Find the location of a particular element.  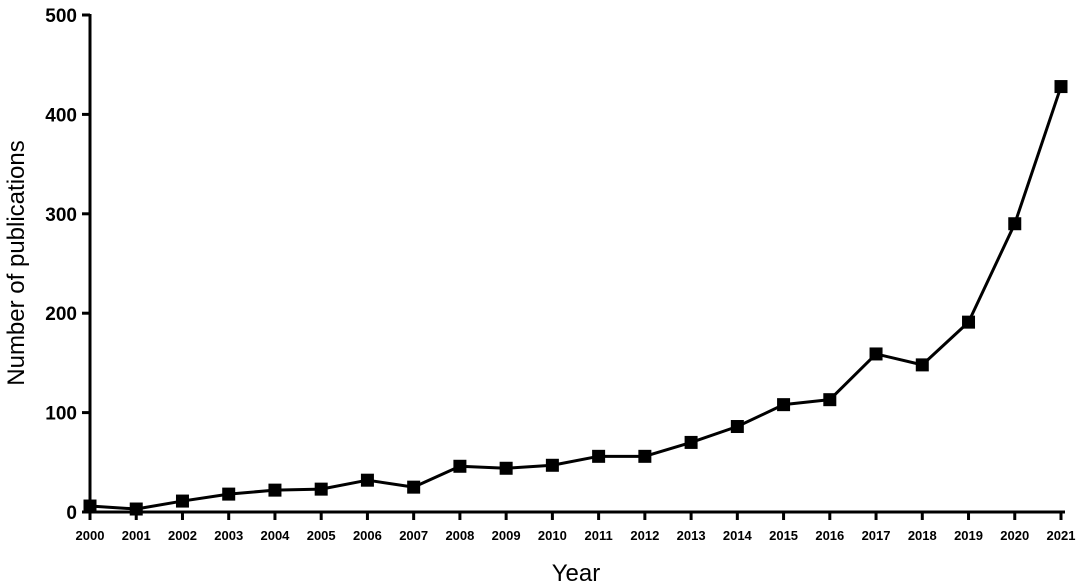

x-tick-label: 2018 is located at coordinates (922, 535).